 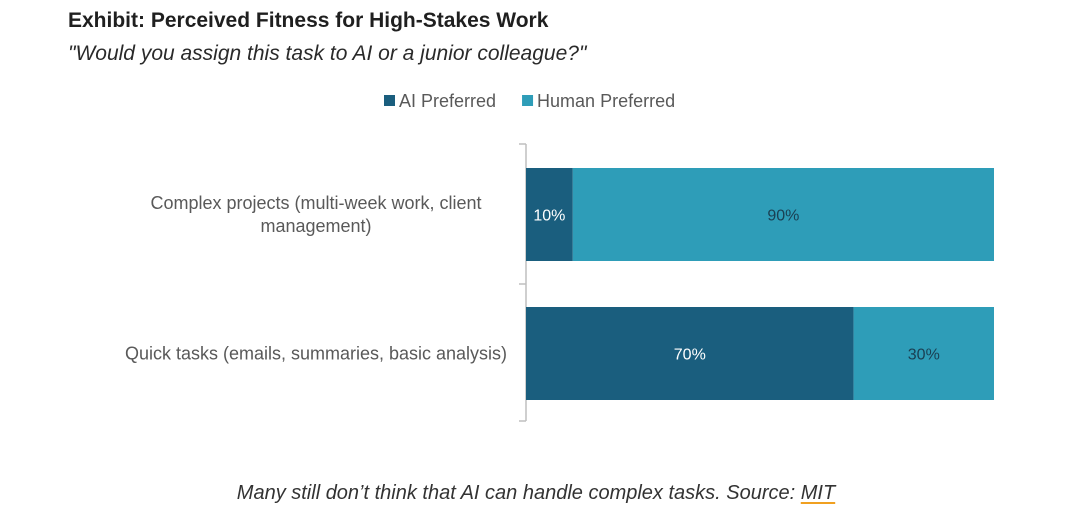 I want to click on data-label-0-1: 90%, so click(x=783, y=216).